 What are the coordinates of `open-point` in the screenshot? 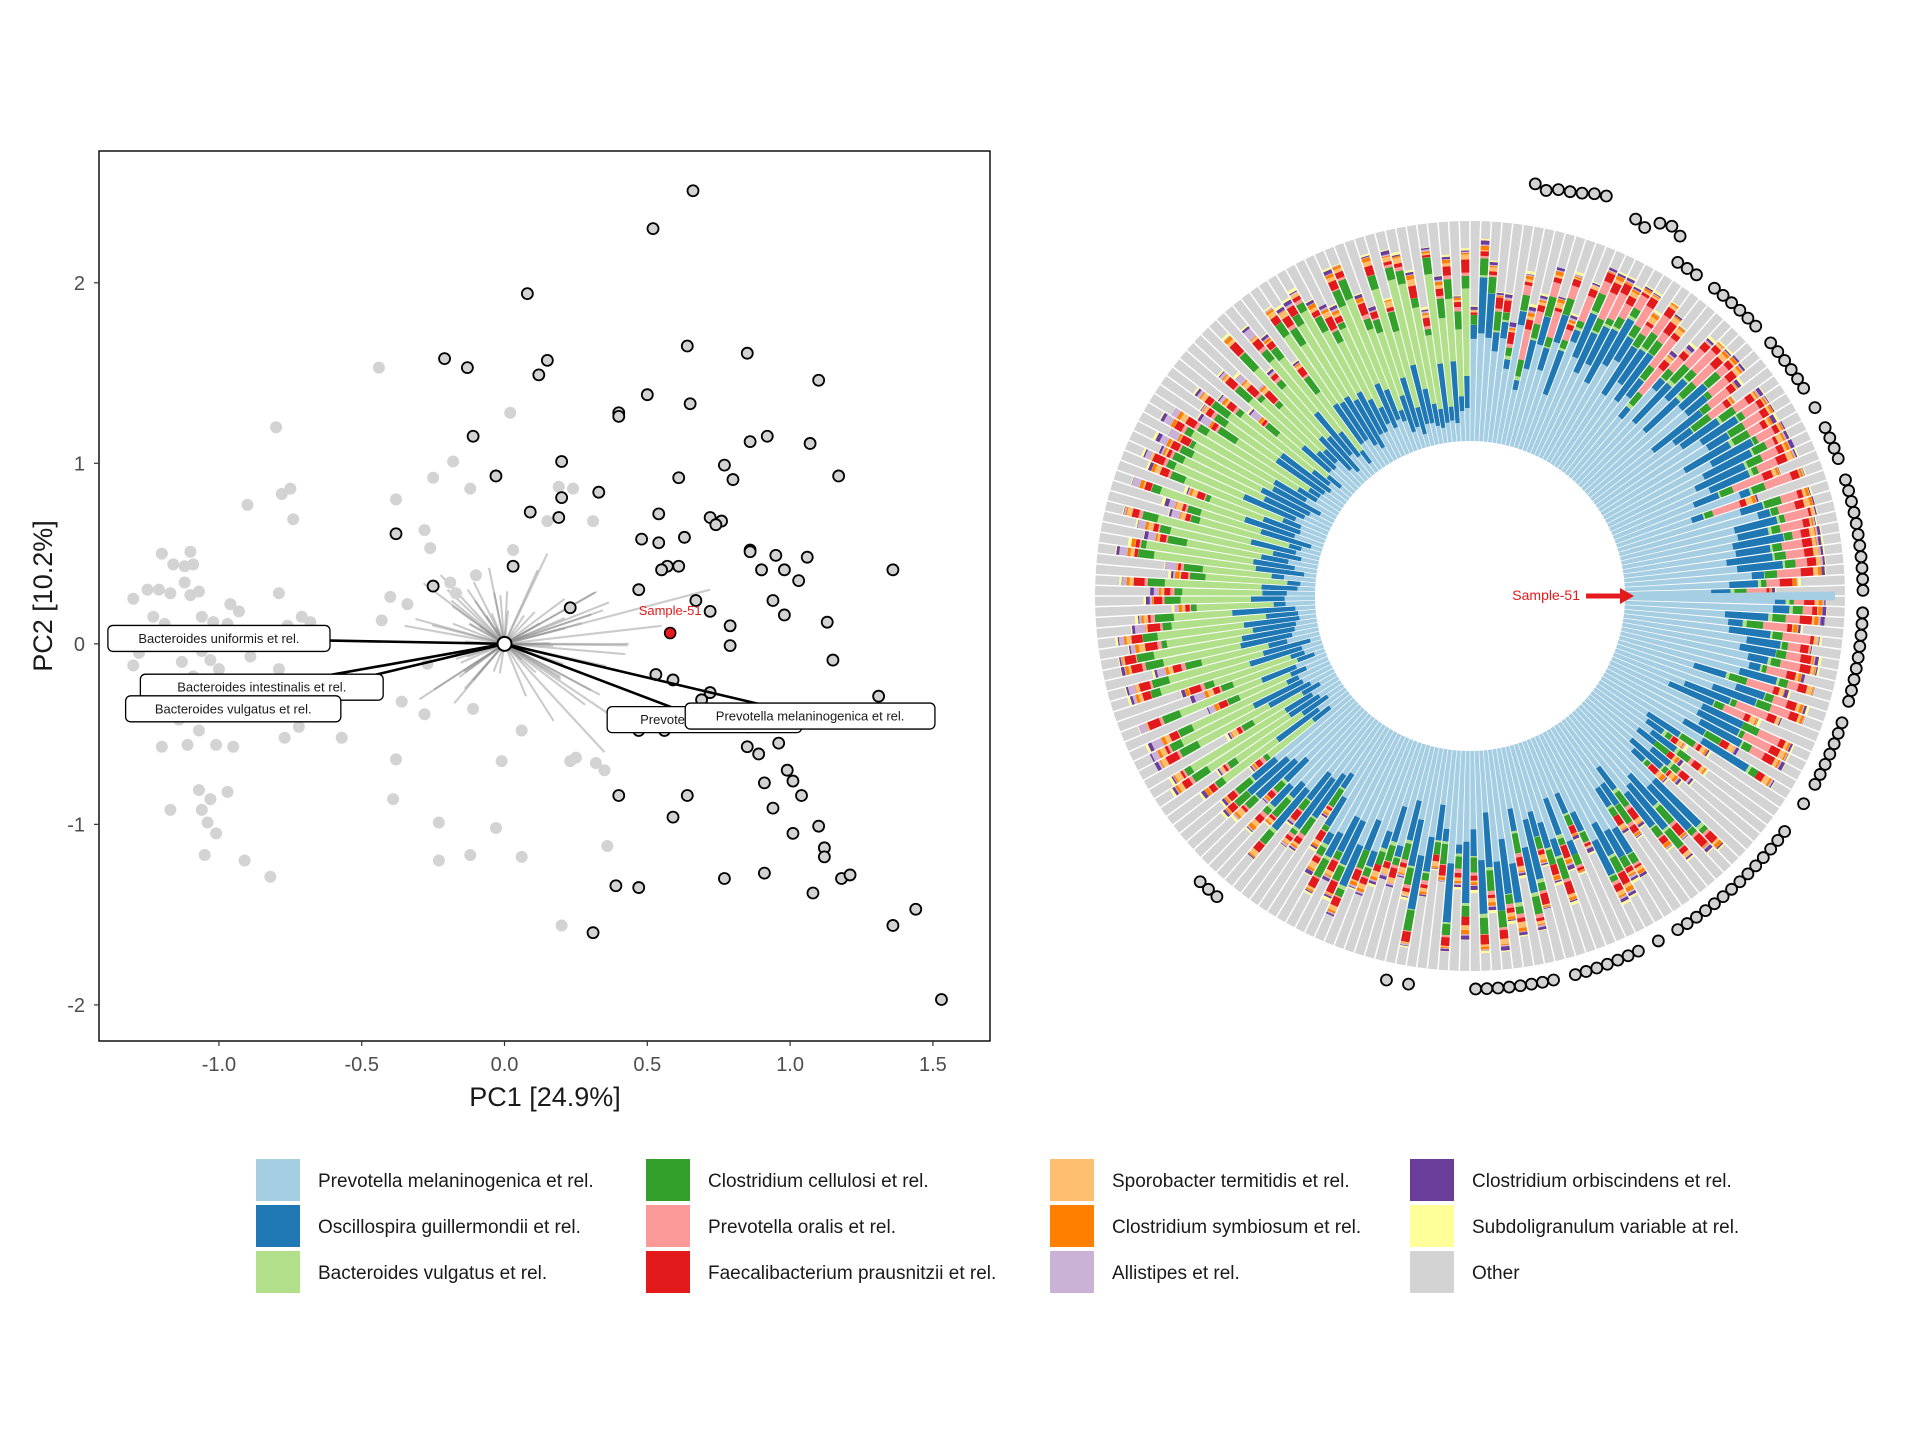 It's located at (764, 783).